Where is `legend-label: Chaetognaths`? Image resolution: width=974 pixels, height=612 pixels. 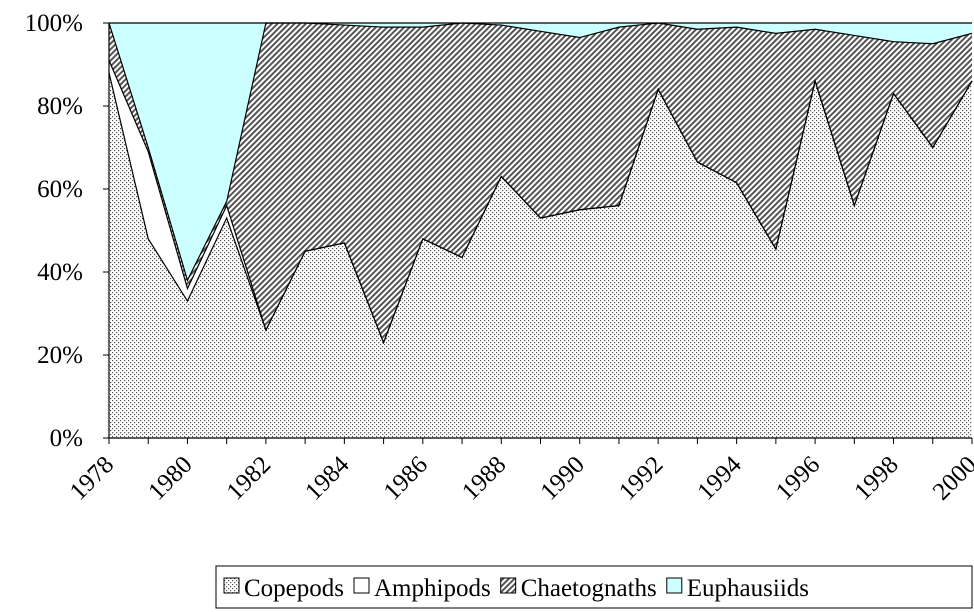
legend-label: Chaetognaths is located at coordinates (589, 588).